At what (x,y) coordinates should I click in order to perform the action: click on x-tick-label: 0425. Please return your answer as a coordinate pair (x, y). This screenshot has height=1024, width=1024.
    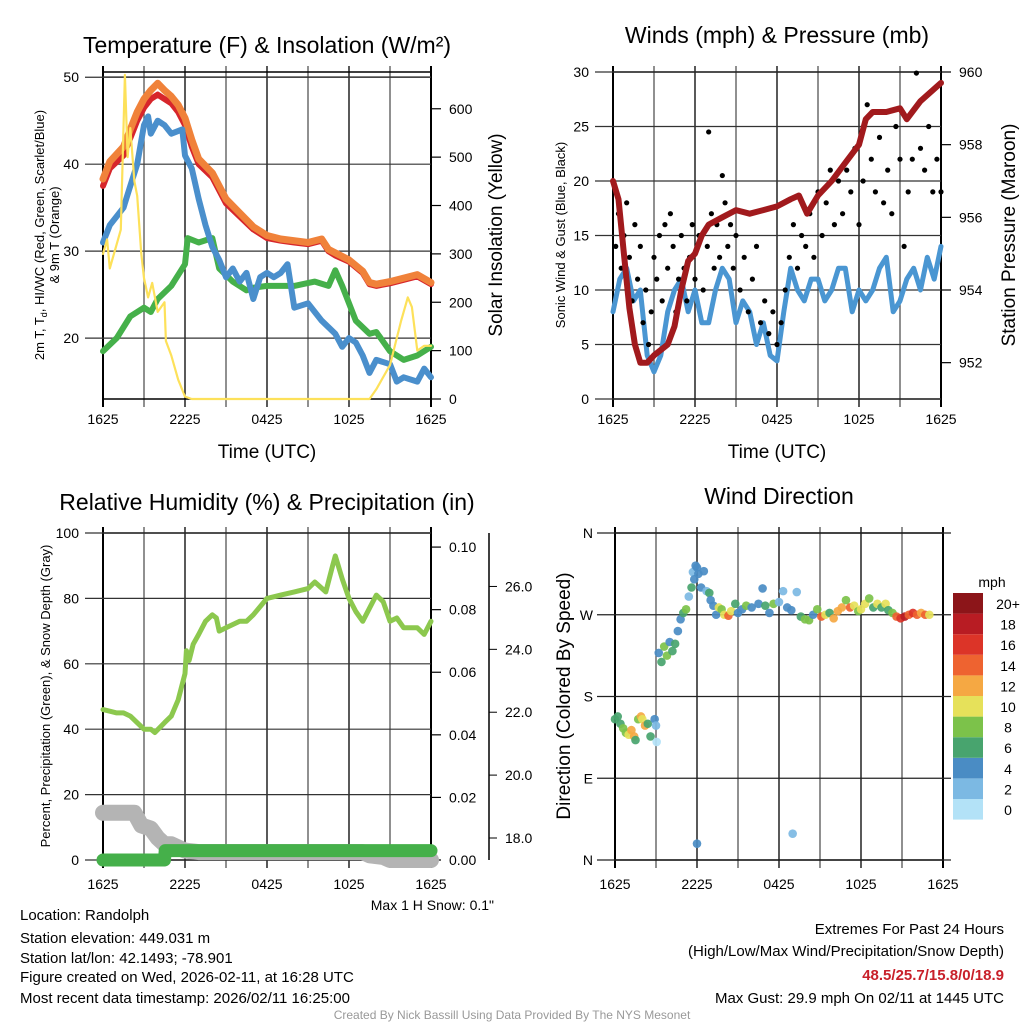
    Looking at the image, I should click on (266, 884).